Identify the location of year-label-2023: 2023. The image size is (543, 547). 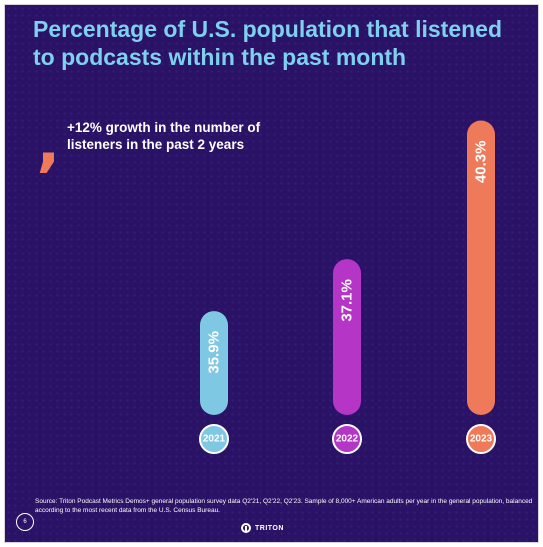
(481, 439).